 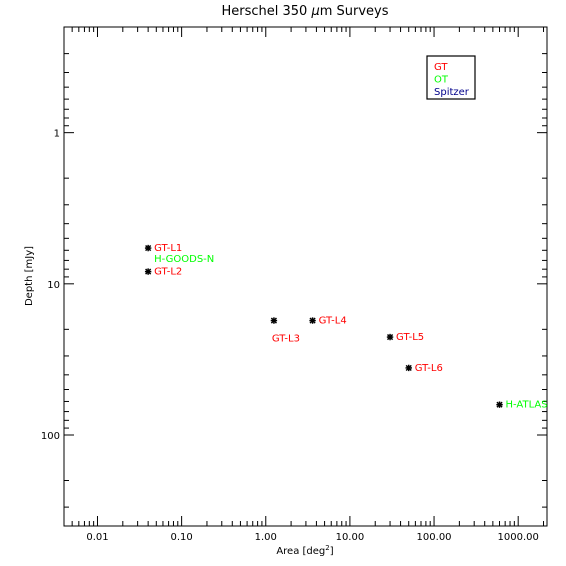 I want to click on data-point-label: GT-L4, so click(x=333, y=321).